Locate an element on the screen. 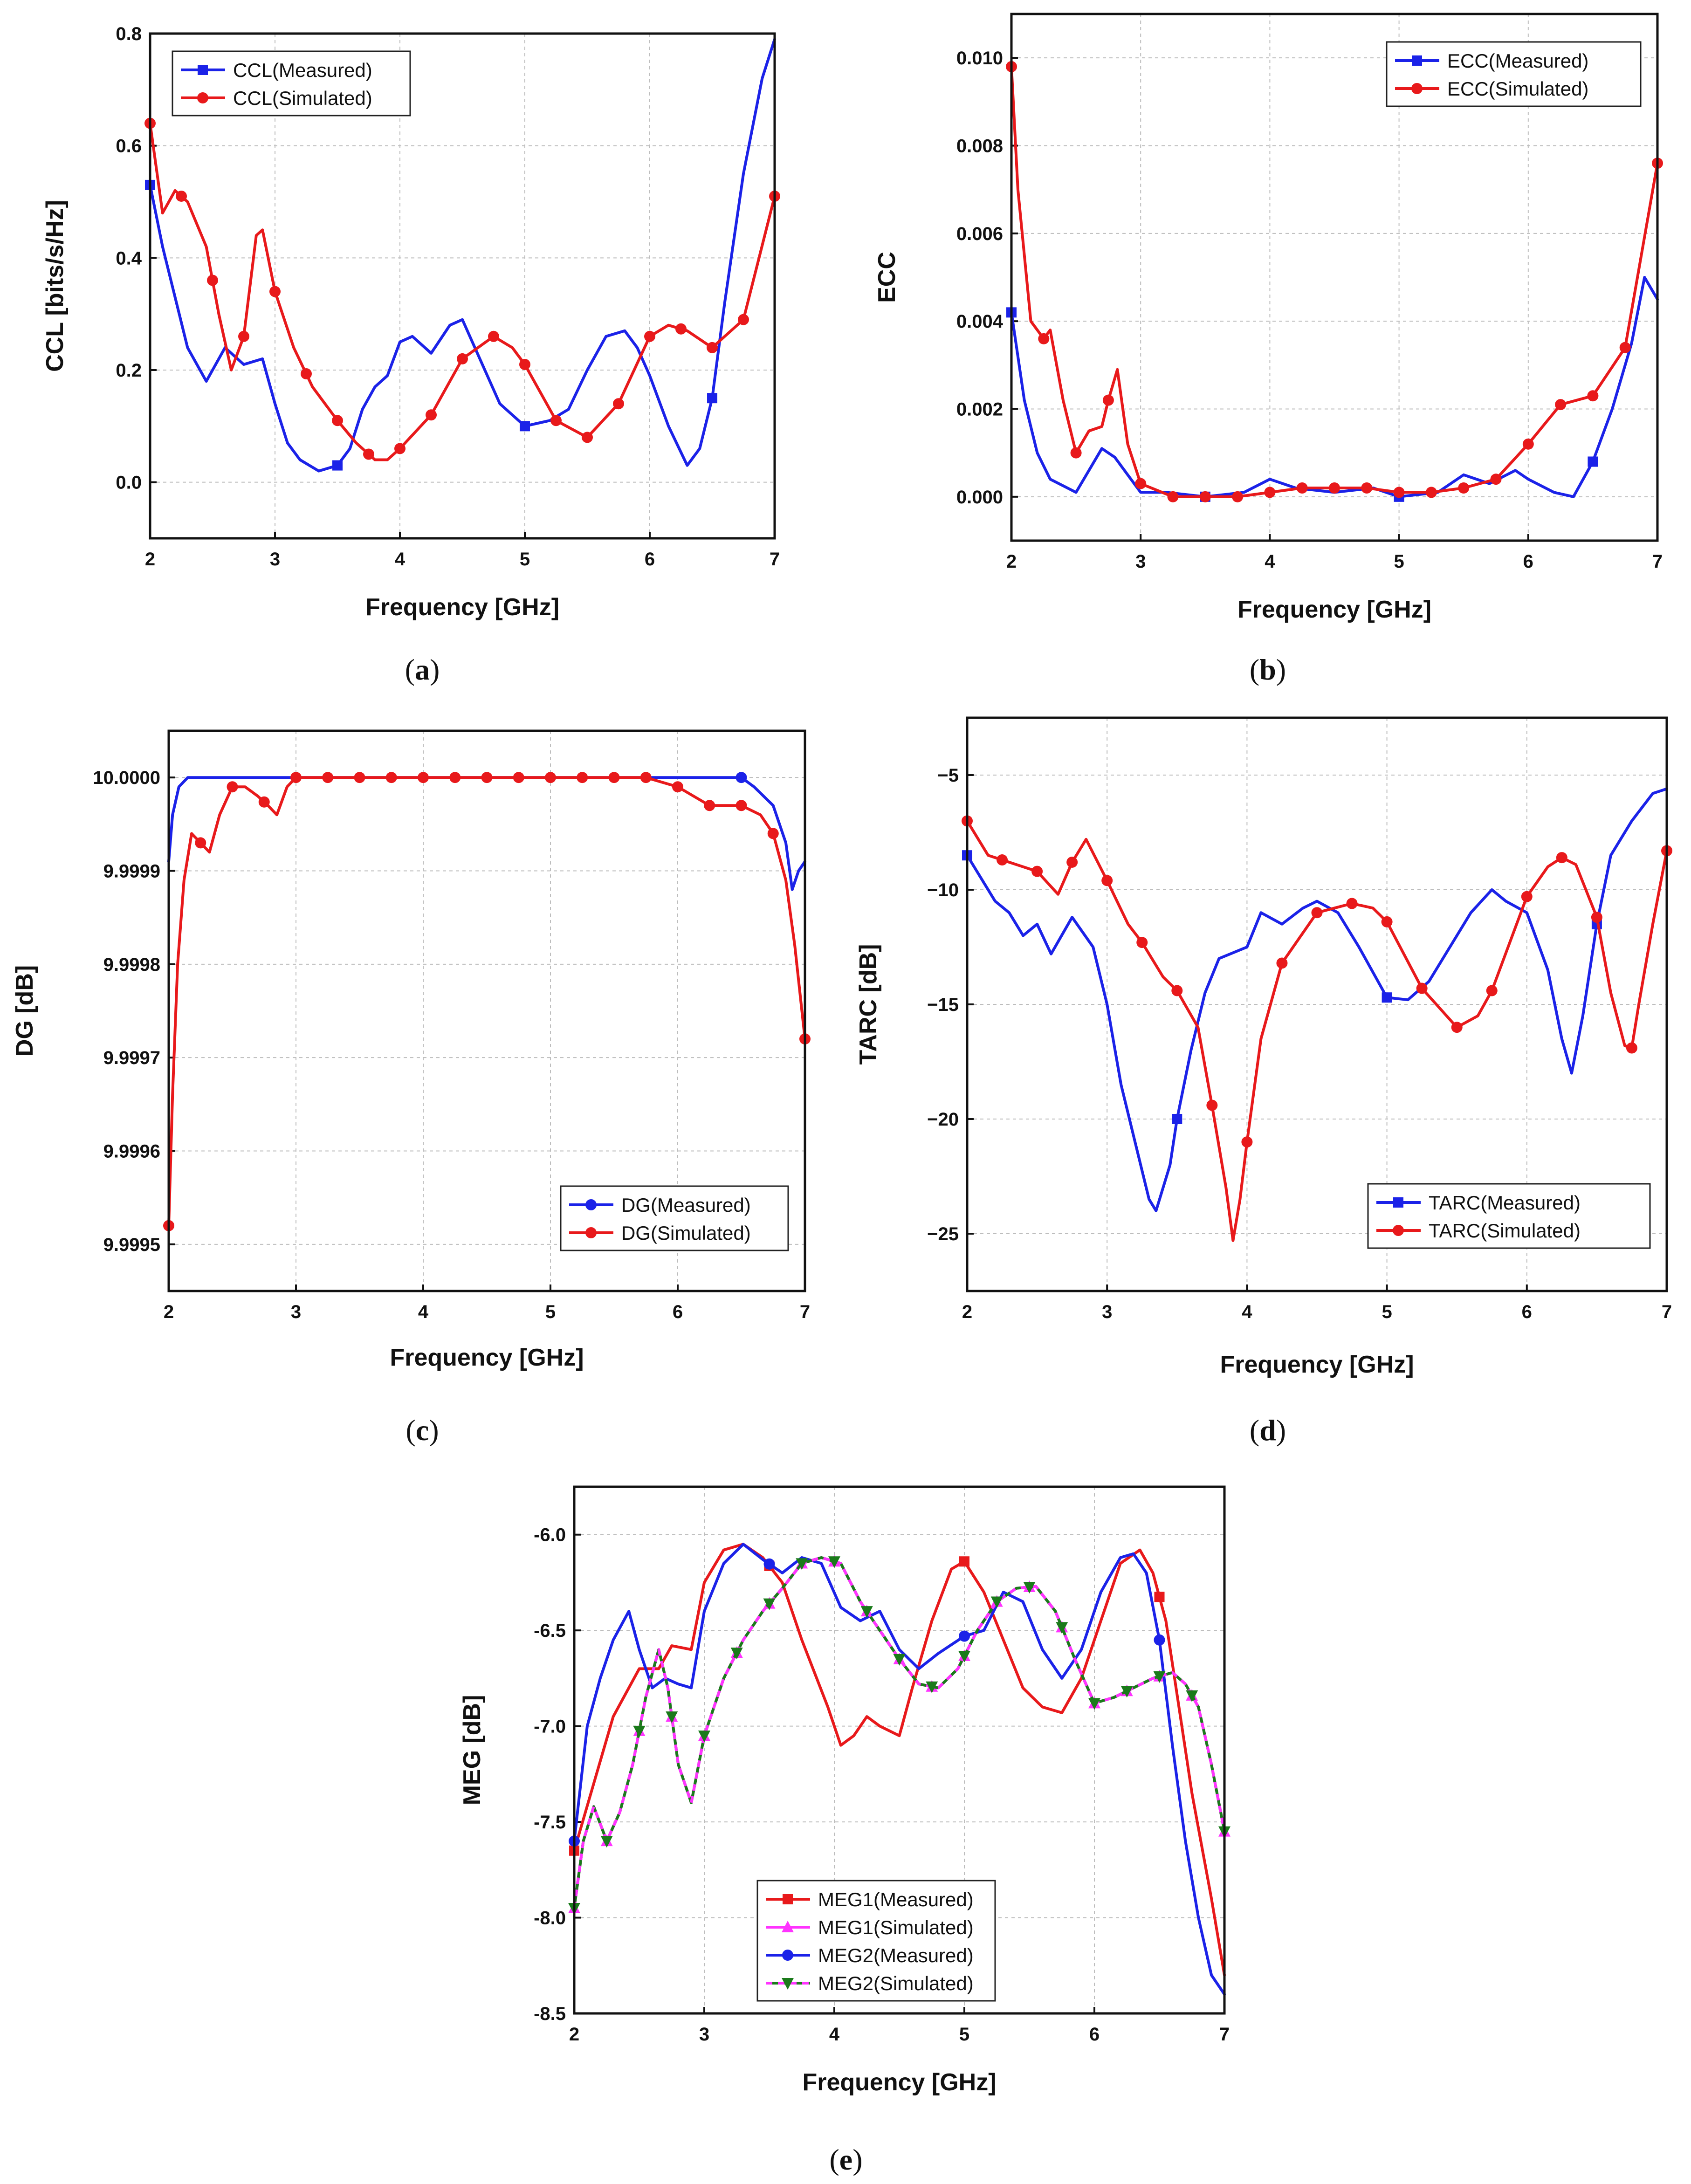  y-axis-label: CCL [bits/s/Hz] is located at coordinates (55, 286).